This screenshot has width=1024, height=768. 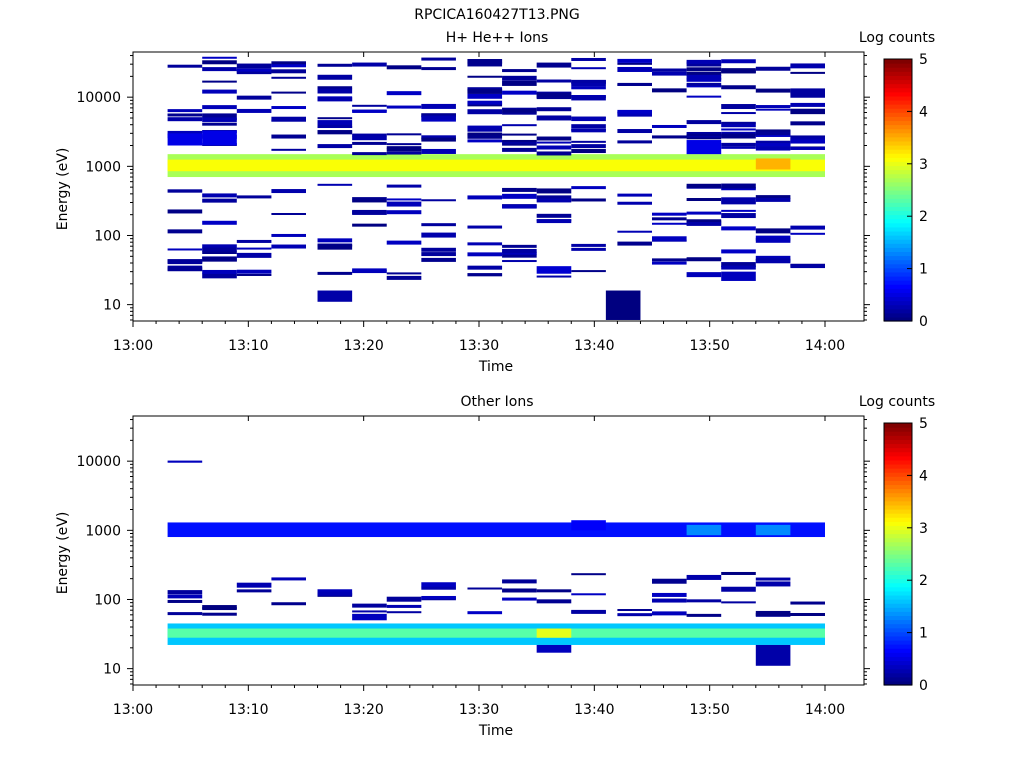 What do you see at coordinates (923, 270) in the screenshot?
I see `colorbar-tick-label: 1` at bounding box center [923, 270].